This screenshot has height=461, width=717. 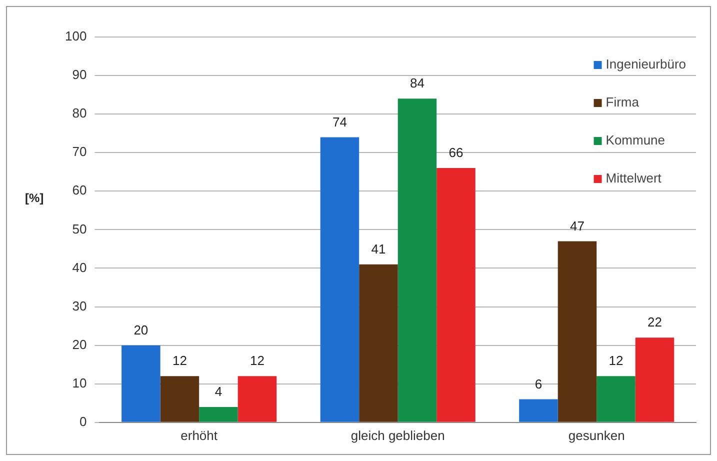 I want to click on y-tick-label: 20, so click(x=79, y=344).